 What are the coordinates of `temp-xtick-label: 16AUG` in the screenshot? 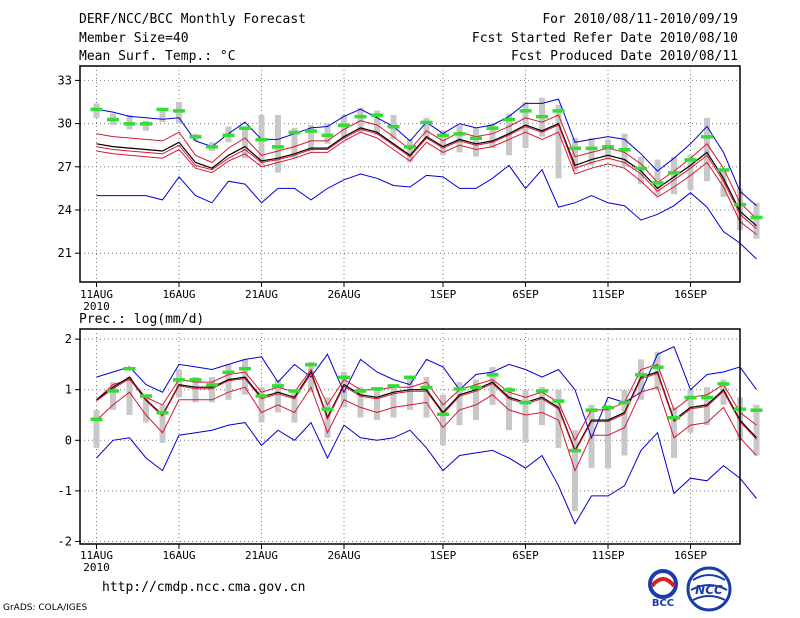 It's located at (178, 294).